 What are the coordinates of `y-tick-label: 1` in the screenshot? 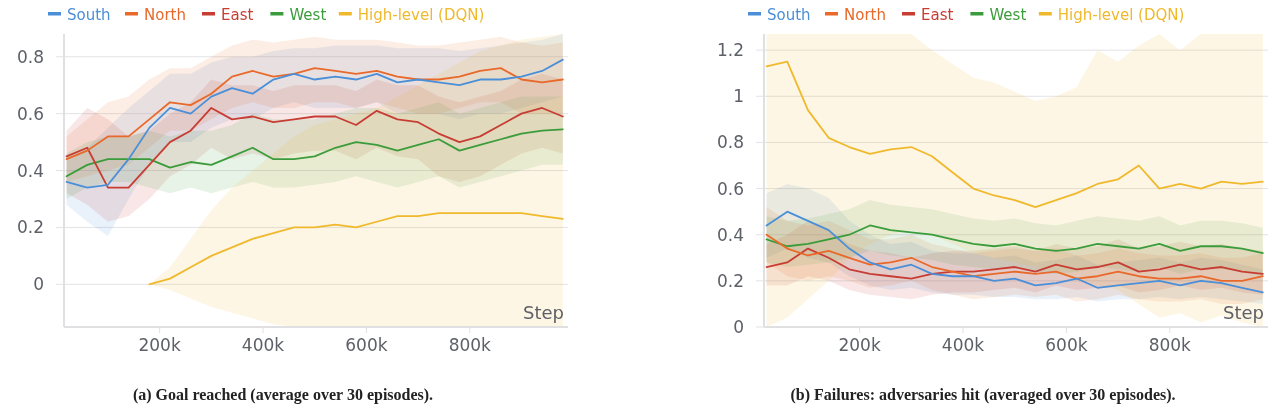 It's located at (738, 96).